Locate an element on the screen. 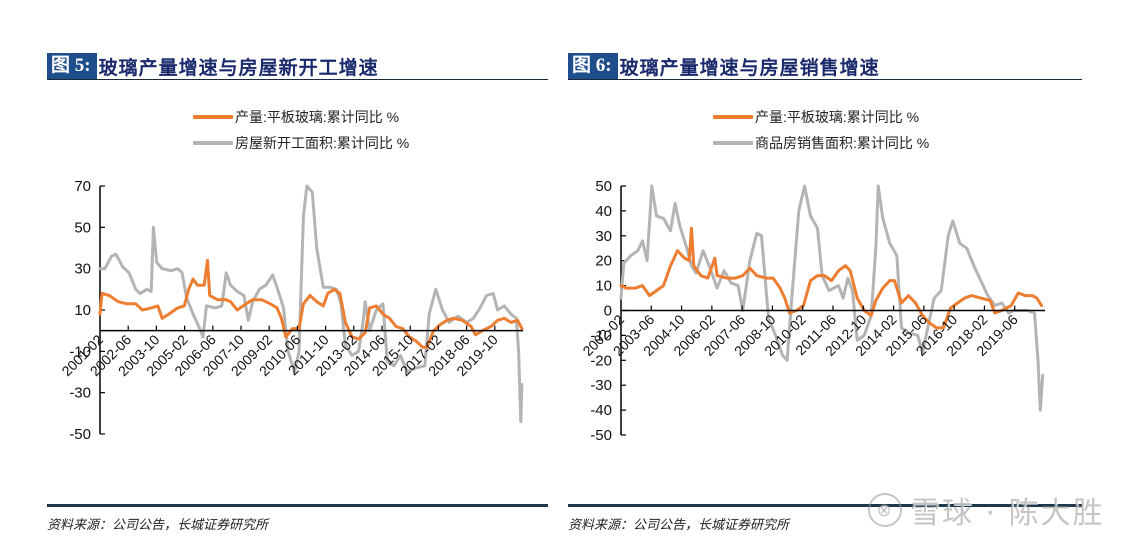 The image size is (1145, 543). y-tick-label: 70 is located at coordinates (82, 186).